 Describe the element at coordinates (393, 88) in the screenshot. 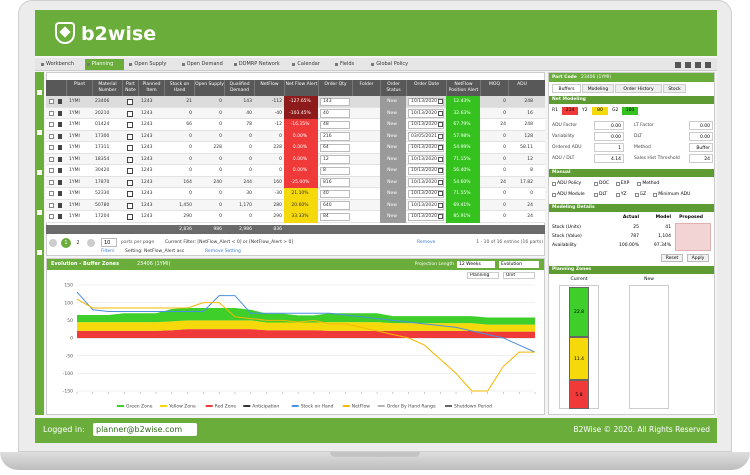

I see `column-header: Order Status` at that location.